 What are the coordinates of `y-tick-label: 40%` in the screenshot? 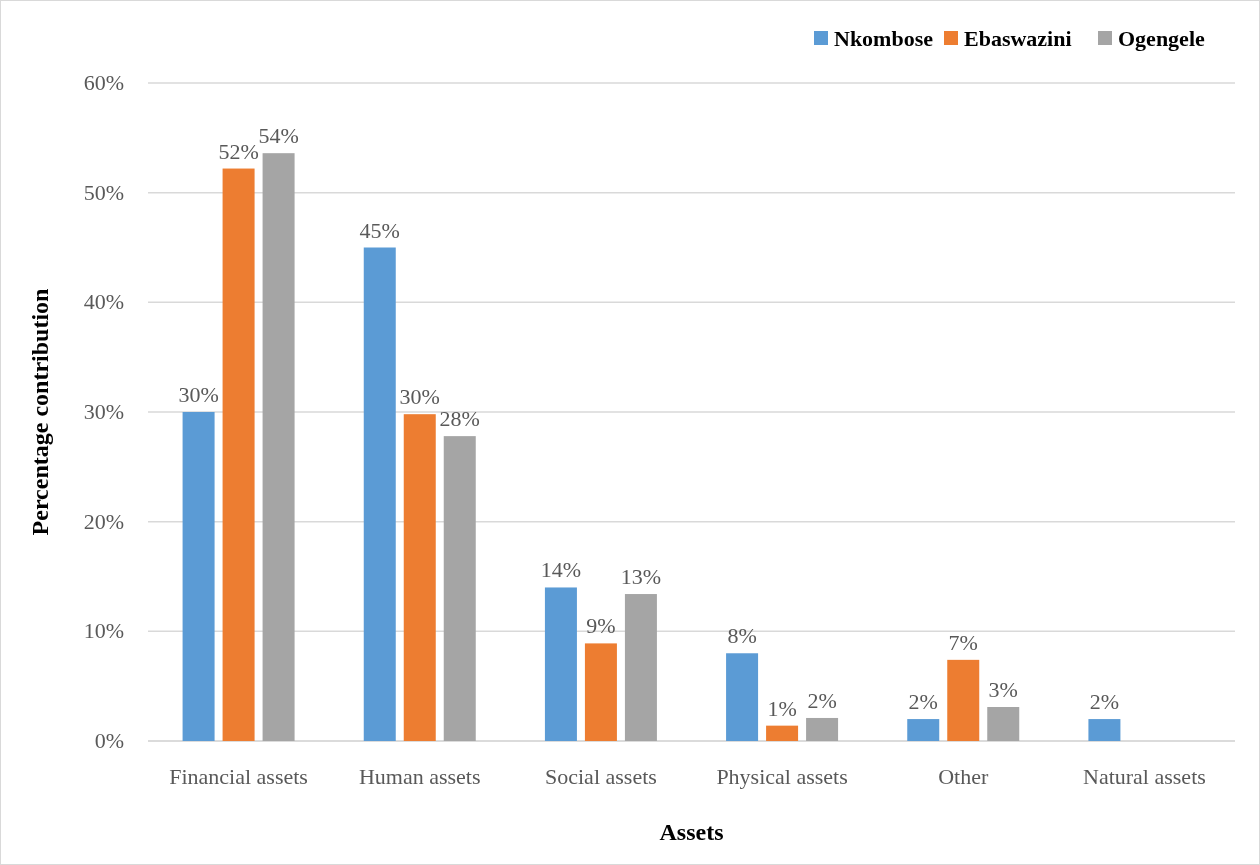 It's located at (103, 302).